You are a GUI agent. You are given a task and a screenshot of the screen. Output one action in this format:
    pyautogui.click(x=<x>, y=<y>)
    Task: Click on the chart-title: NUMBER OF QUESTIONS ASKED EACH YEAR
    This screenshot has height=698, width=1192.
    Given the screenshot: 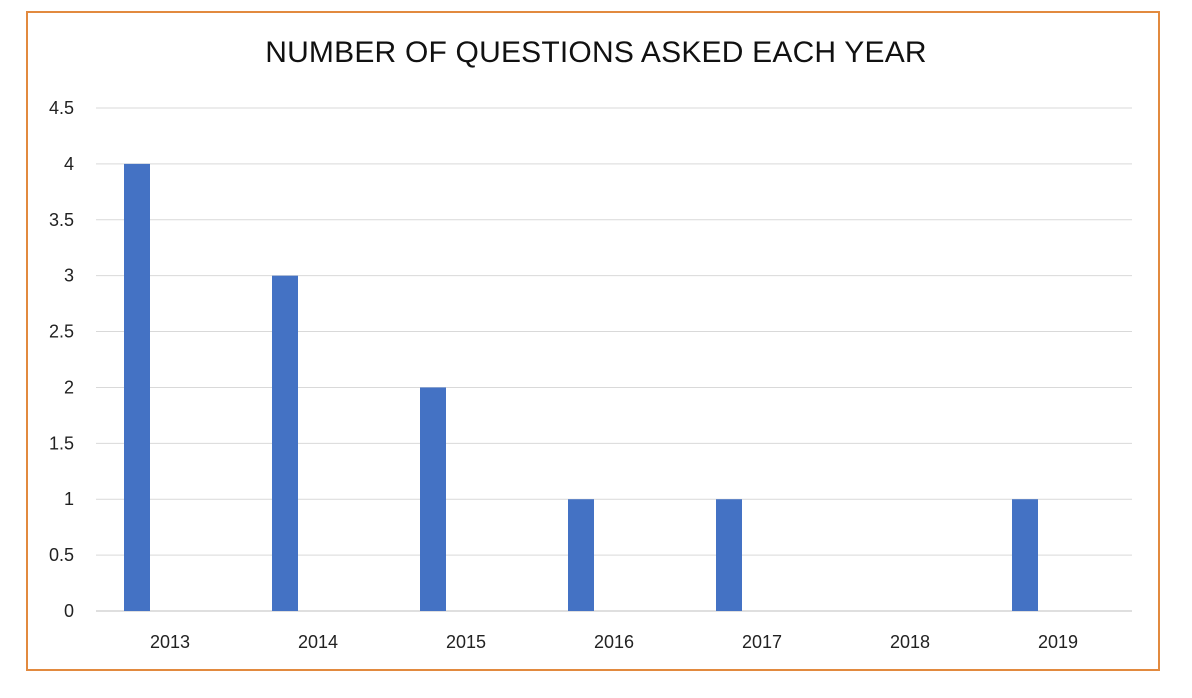 What is the action you would take?
    pyautogui.click(x=596, y=52)
    